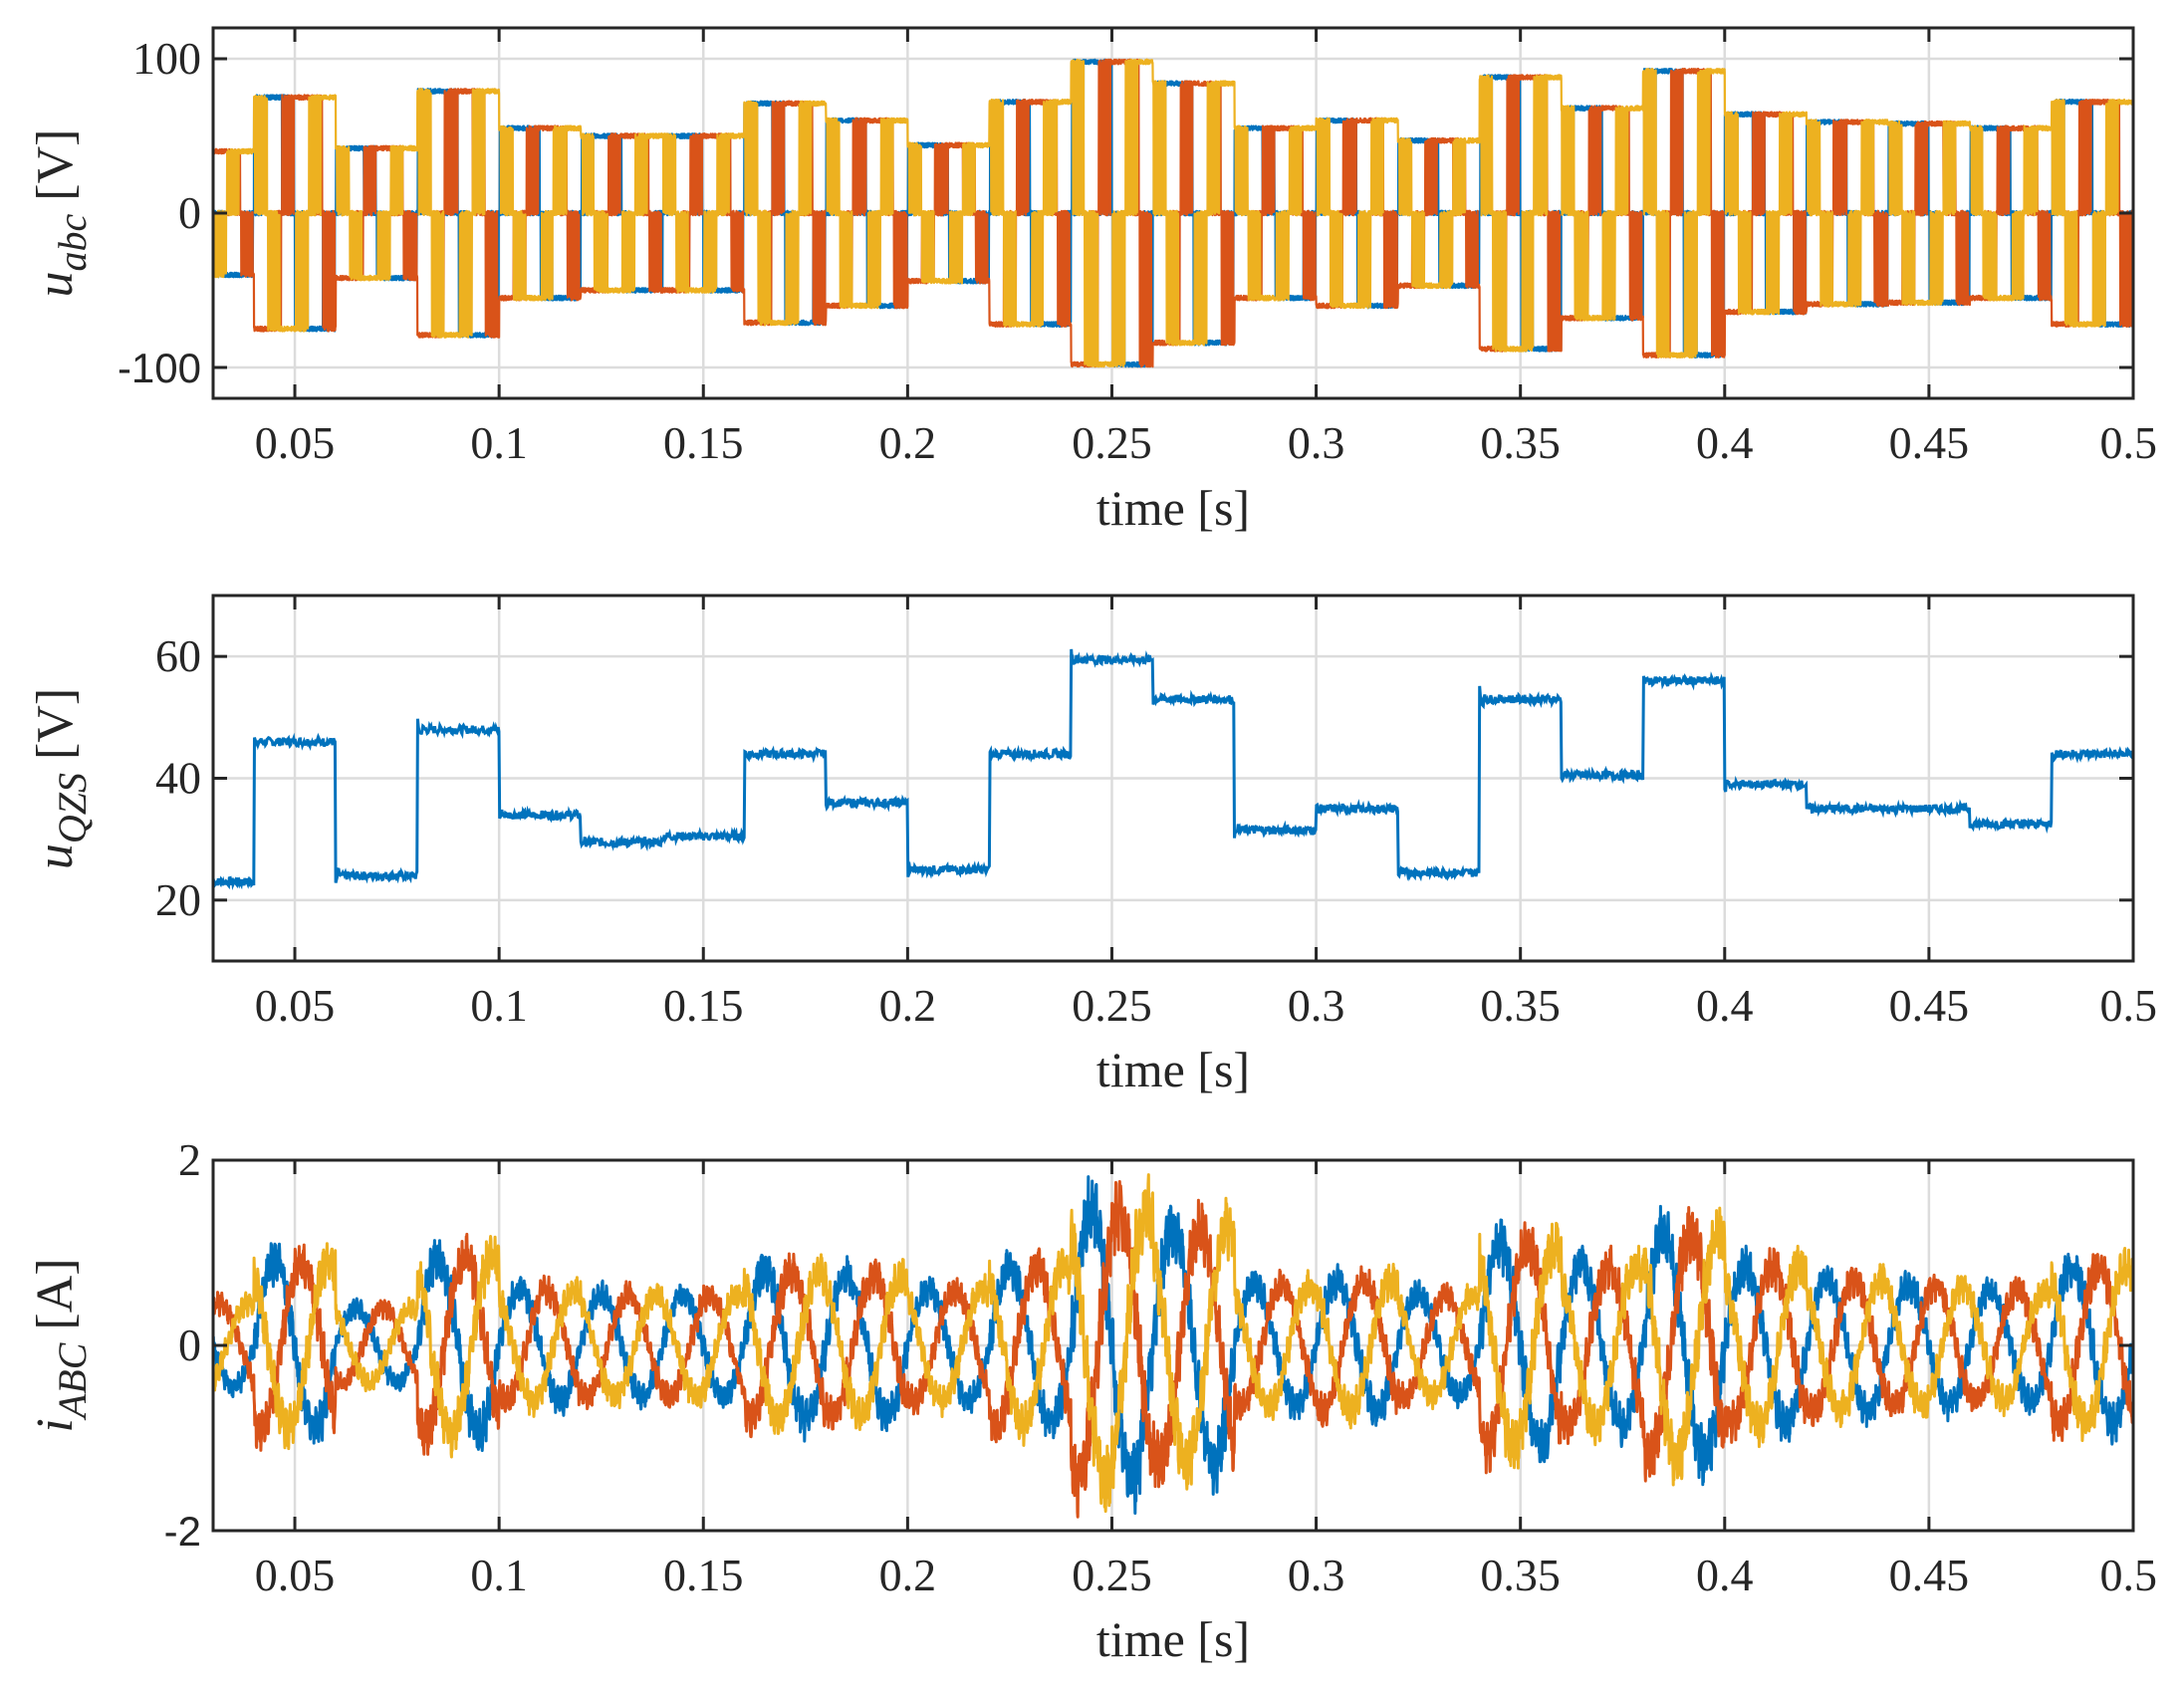 This screenshot has width=2184, height=1684. I want to click on y-tick-label: -100, so click(159, 368).